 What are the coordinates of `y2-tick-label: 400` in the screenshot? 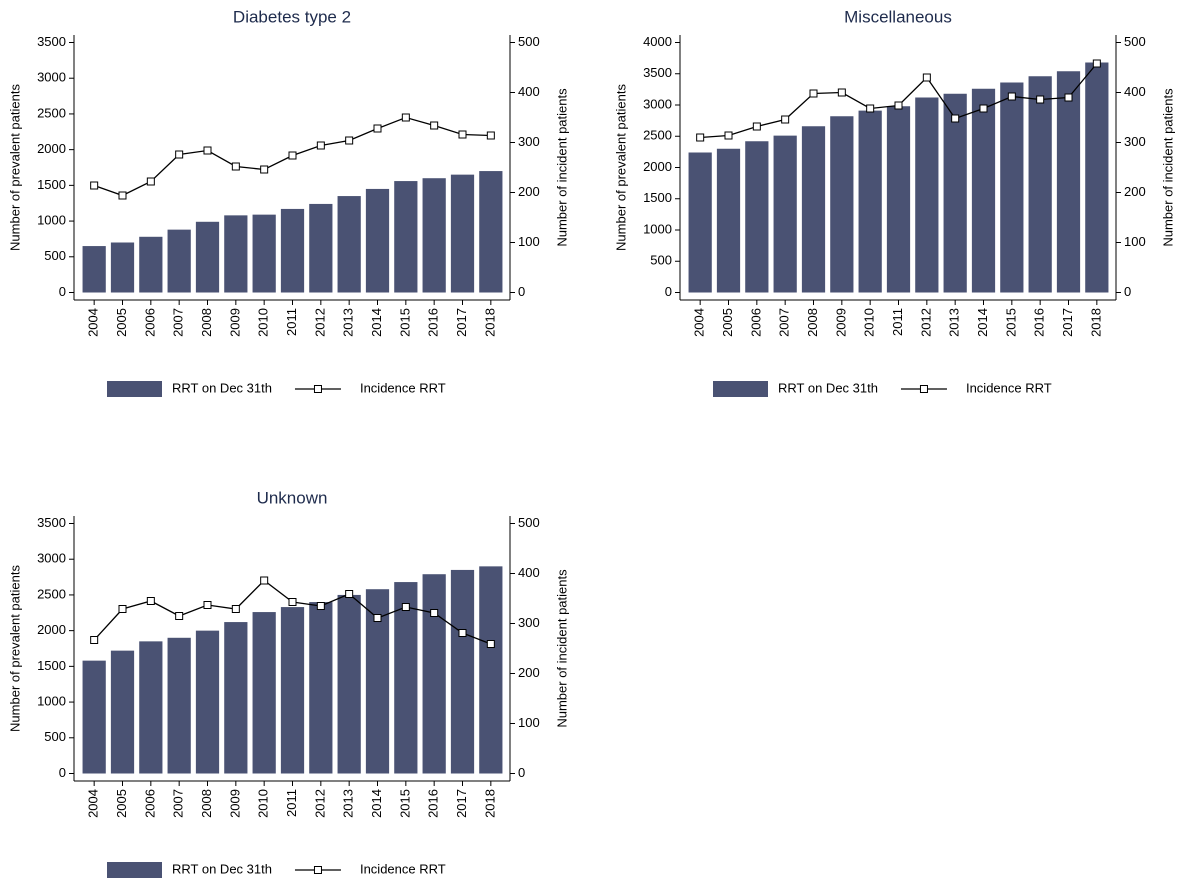 It's located at (1135, 91).